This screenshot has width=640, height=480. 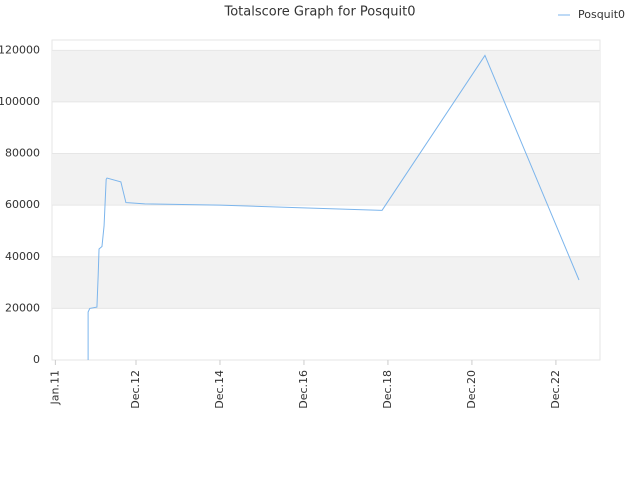 What do you see at coordinates (387, 389) in the screenshot?
I see `x-tick-label: Dec.18` at bounding box center [387, 389].